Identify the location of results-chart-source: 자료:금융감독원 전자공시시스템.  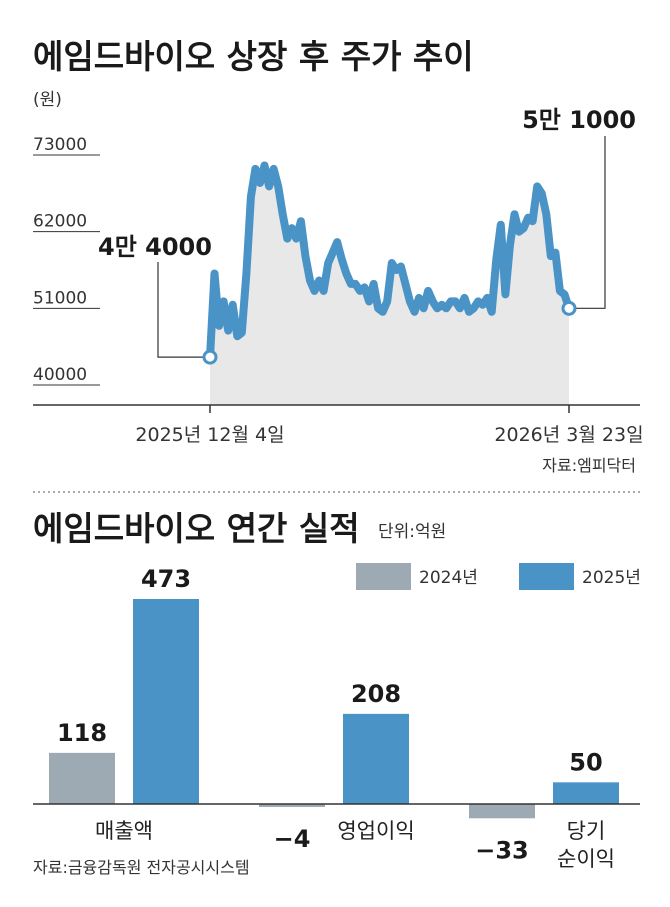
(141, 867).